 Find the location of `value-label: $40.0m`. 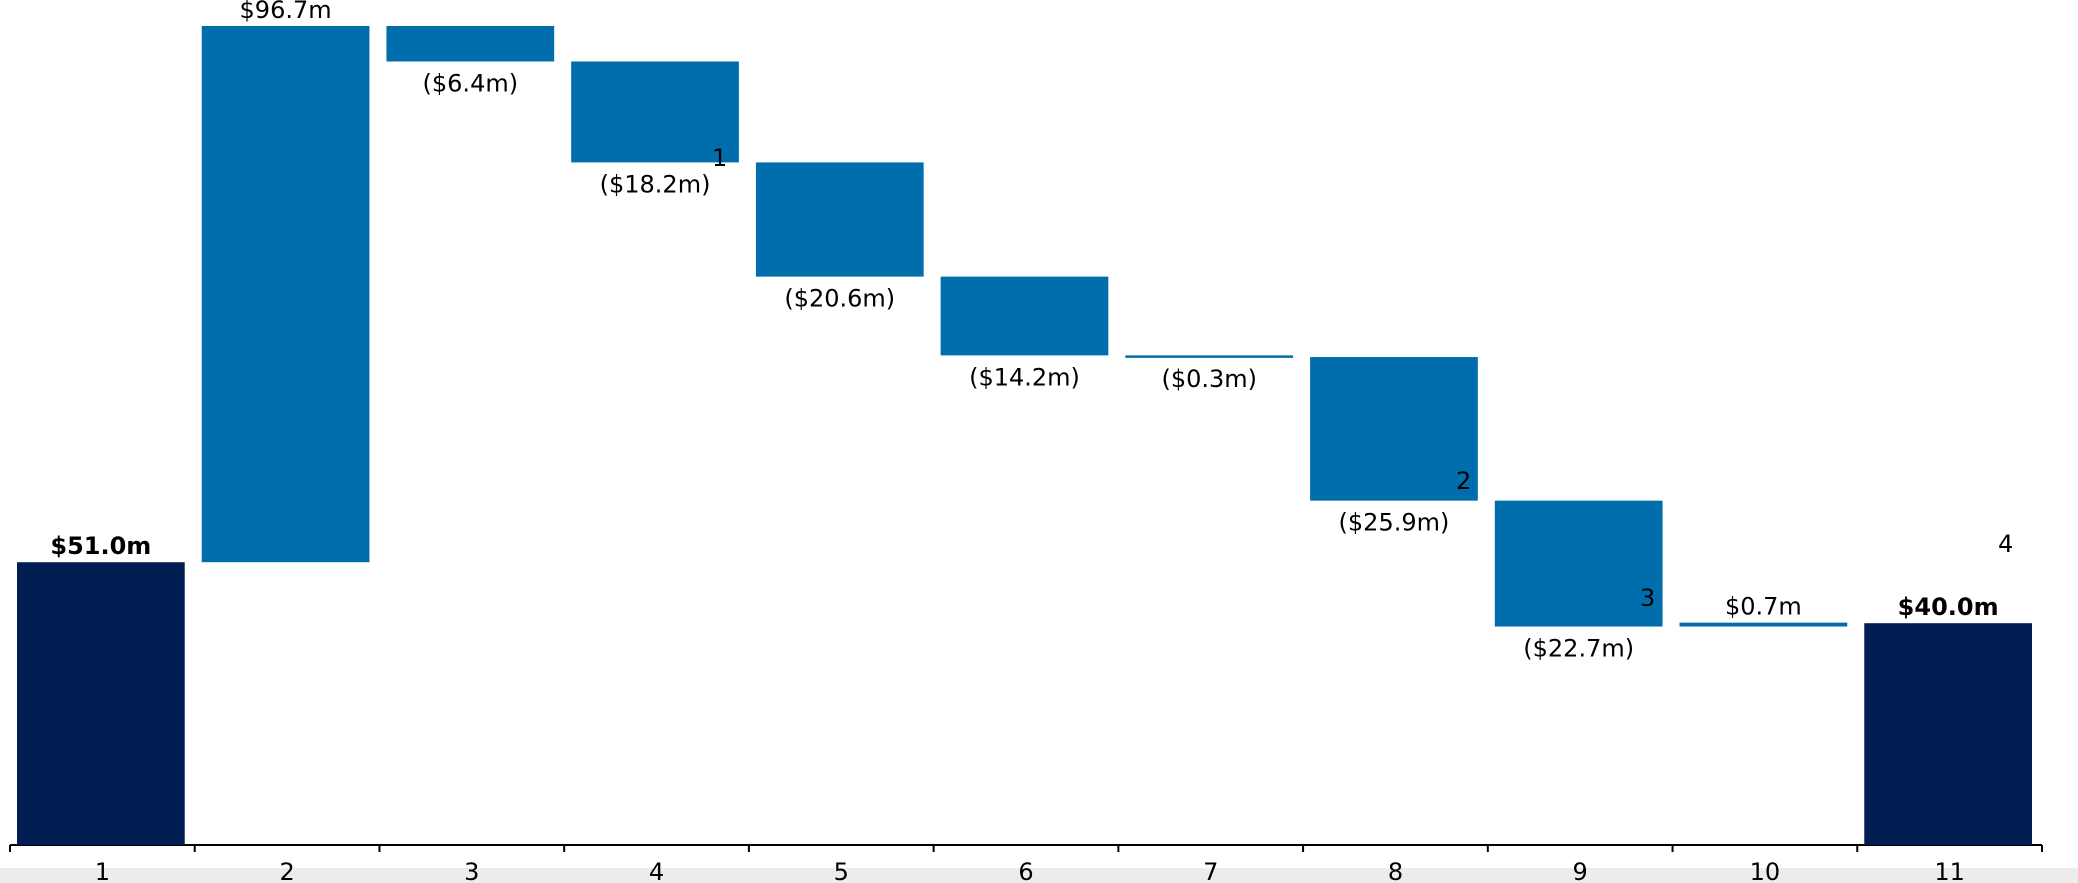

value-label: $40.0m is located at coordinates (1948, 607).